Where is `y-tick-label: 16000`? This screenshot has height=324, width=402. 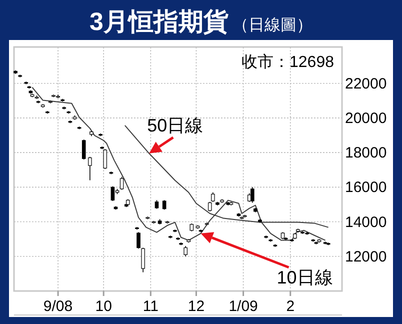 y-tick-label: 16000 is located at coordinates (366, 187).